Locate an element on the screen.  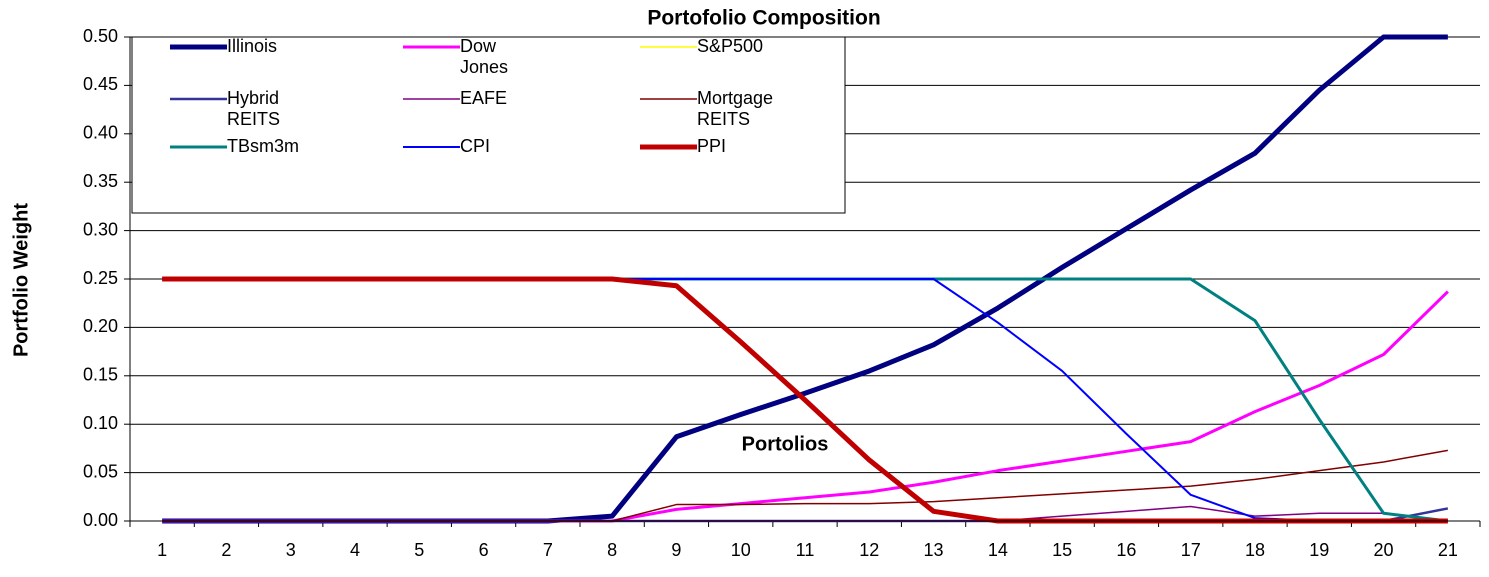
y-tick-label: 0.35 is located at coordinates (100, 181).